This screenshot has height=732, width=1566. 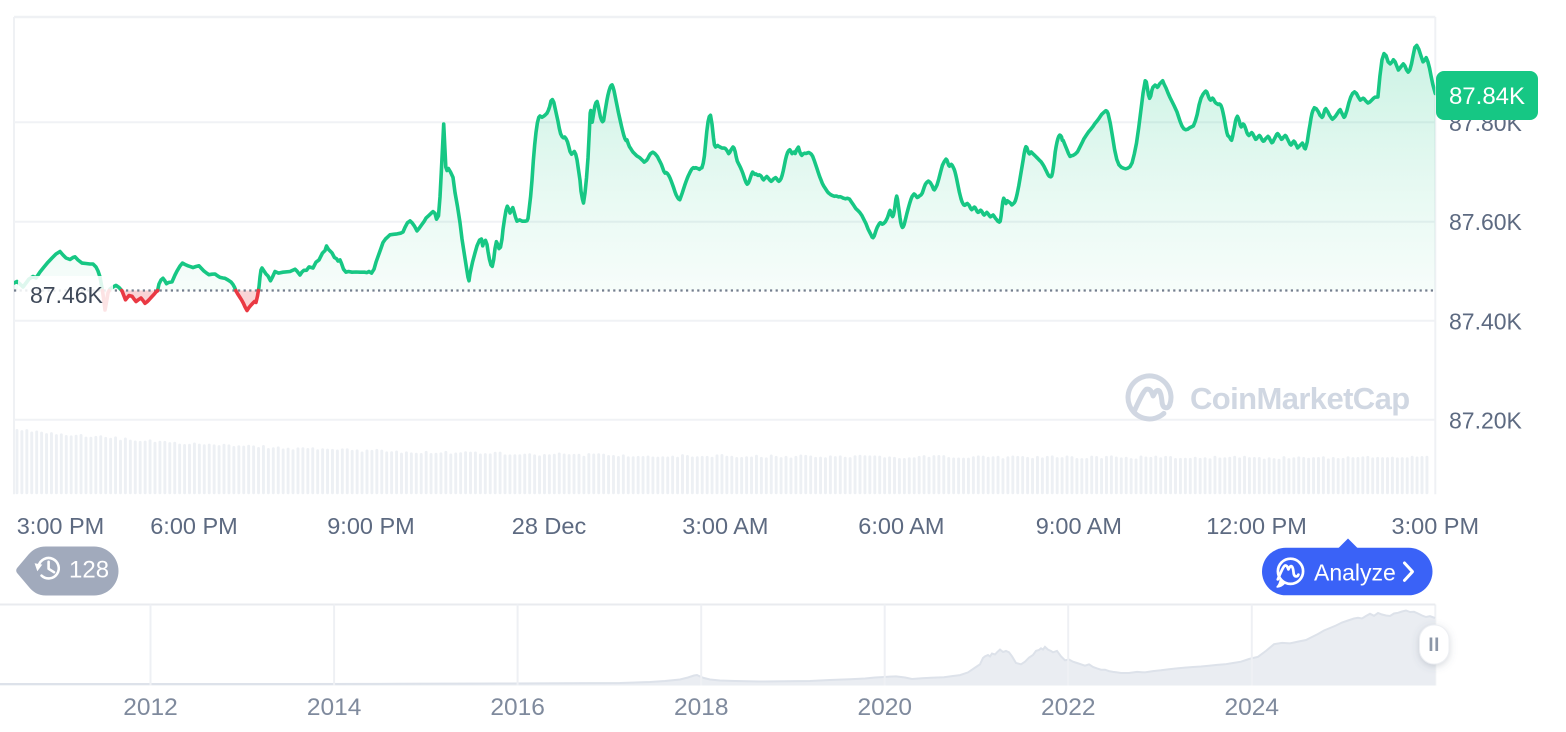 I want to click on svg-text: 87.46K, so click(x=67, y=295).